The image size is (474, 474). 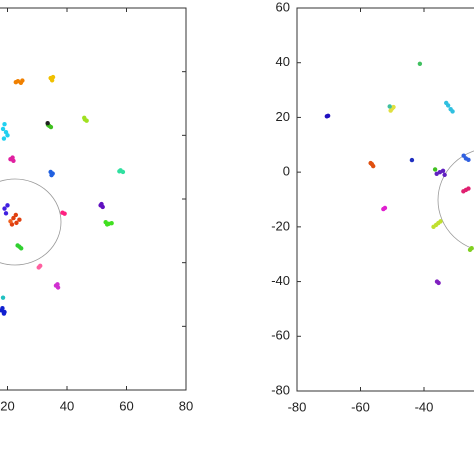 I want to click on y-tick-label: 40, so click(x=283, y=61).